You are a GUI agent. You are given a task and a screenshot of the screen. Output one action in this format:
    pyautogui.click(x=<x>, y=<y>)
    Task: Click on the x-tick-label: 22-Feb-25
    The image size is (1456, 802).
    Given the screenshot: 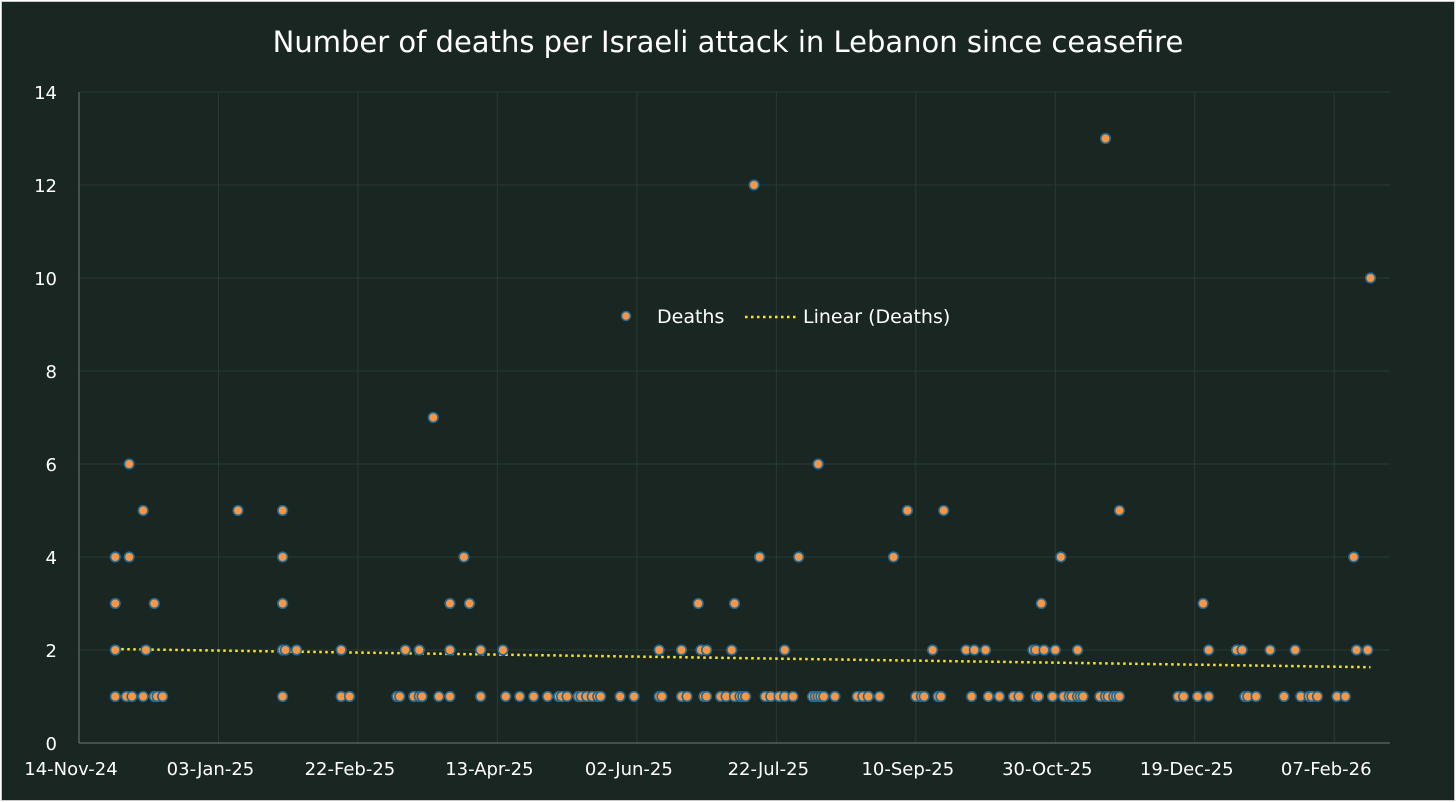 What is the action you would take?
    pyautogui.click(x=350, y=769)
    